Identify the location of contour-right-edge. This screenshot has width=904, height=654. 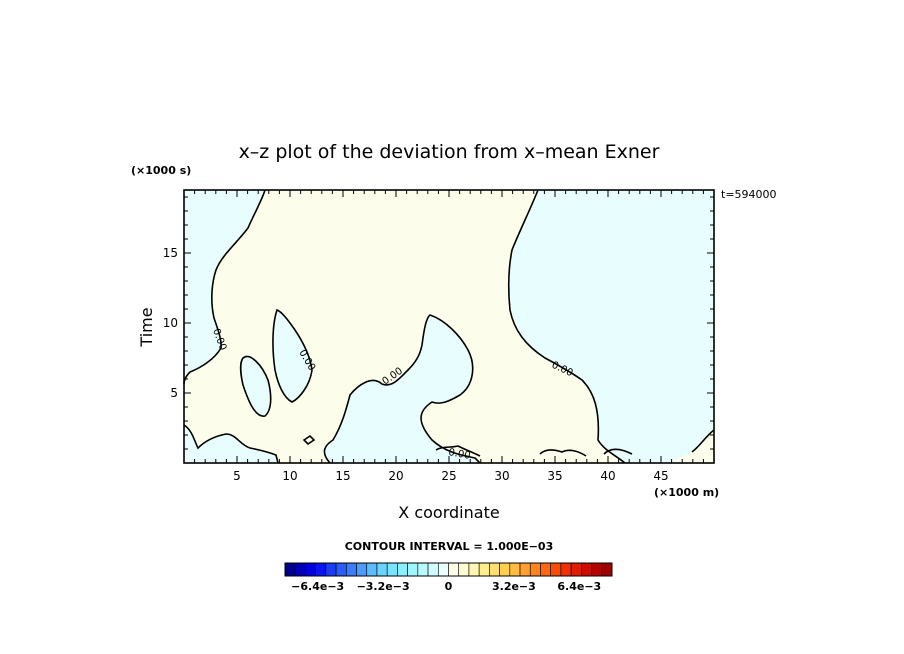
(703, 441).